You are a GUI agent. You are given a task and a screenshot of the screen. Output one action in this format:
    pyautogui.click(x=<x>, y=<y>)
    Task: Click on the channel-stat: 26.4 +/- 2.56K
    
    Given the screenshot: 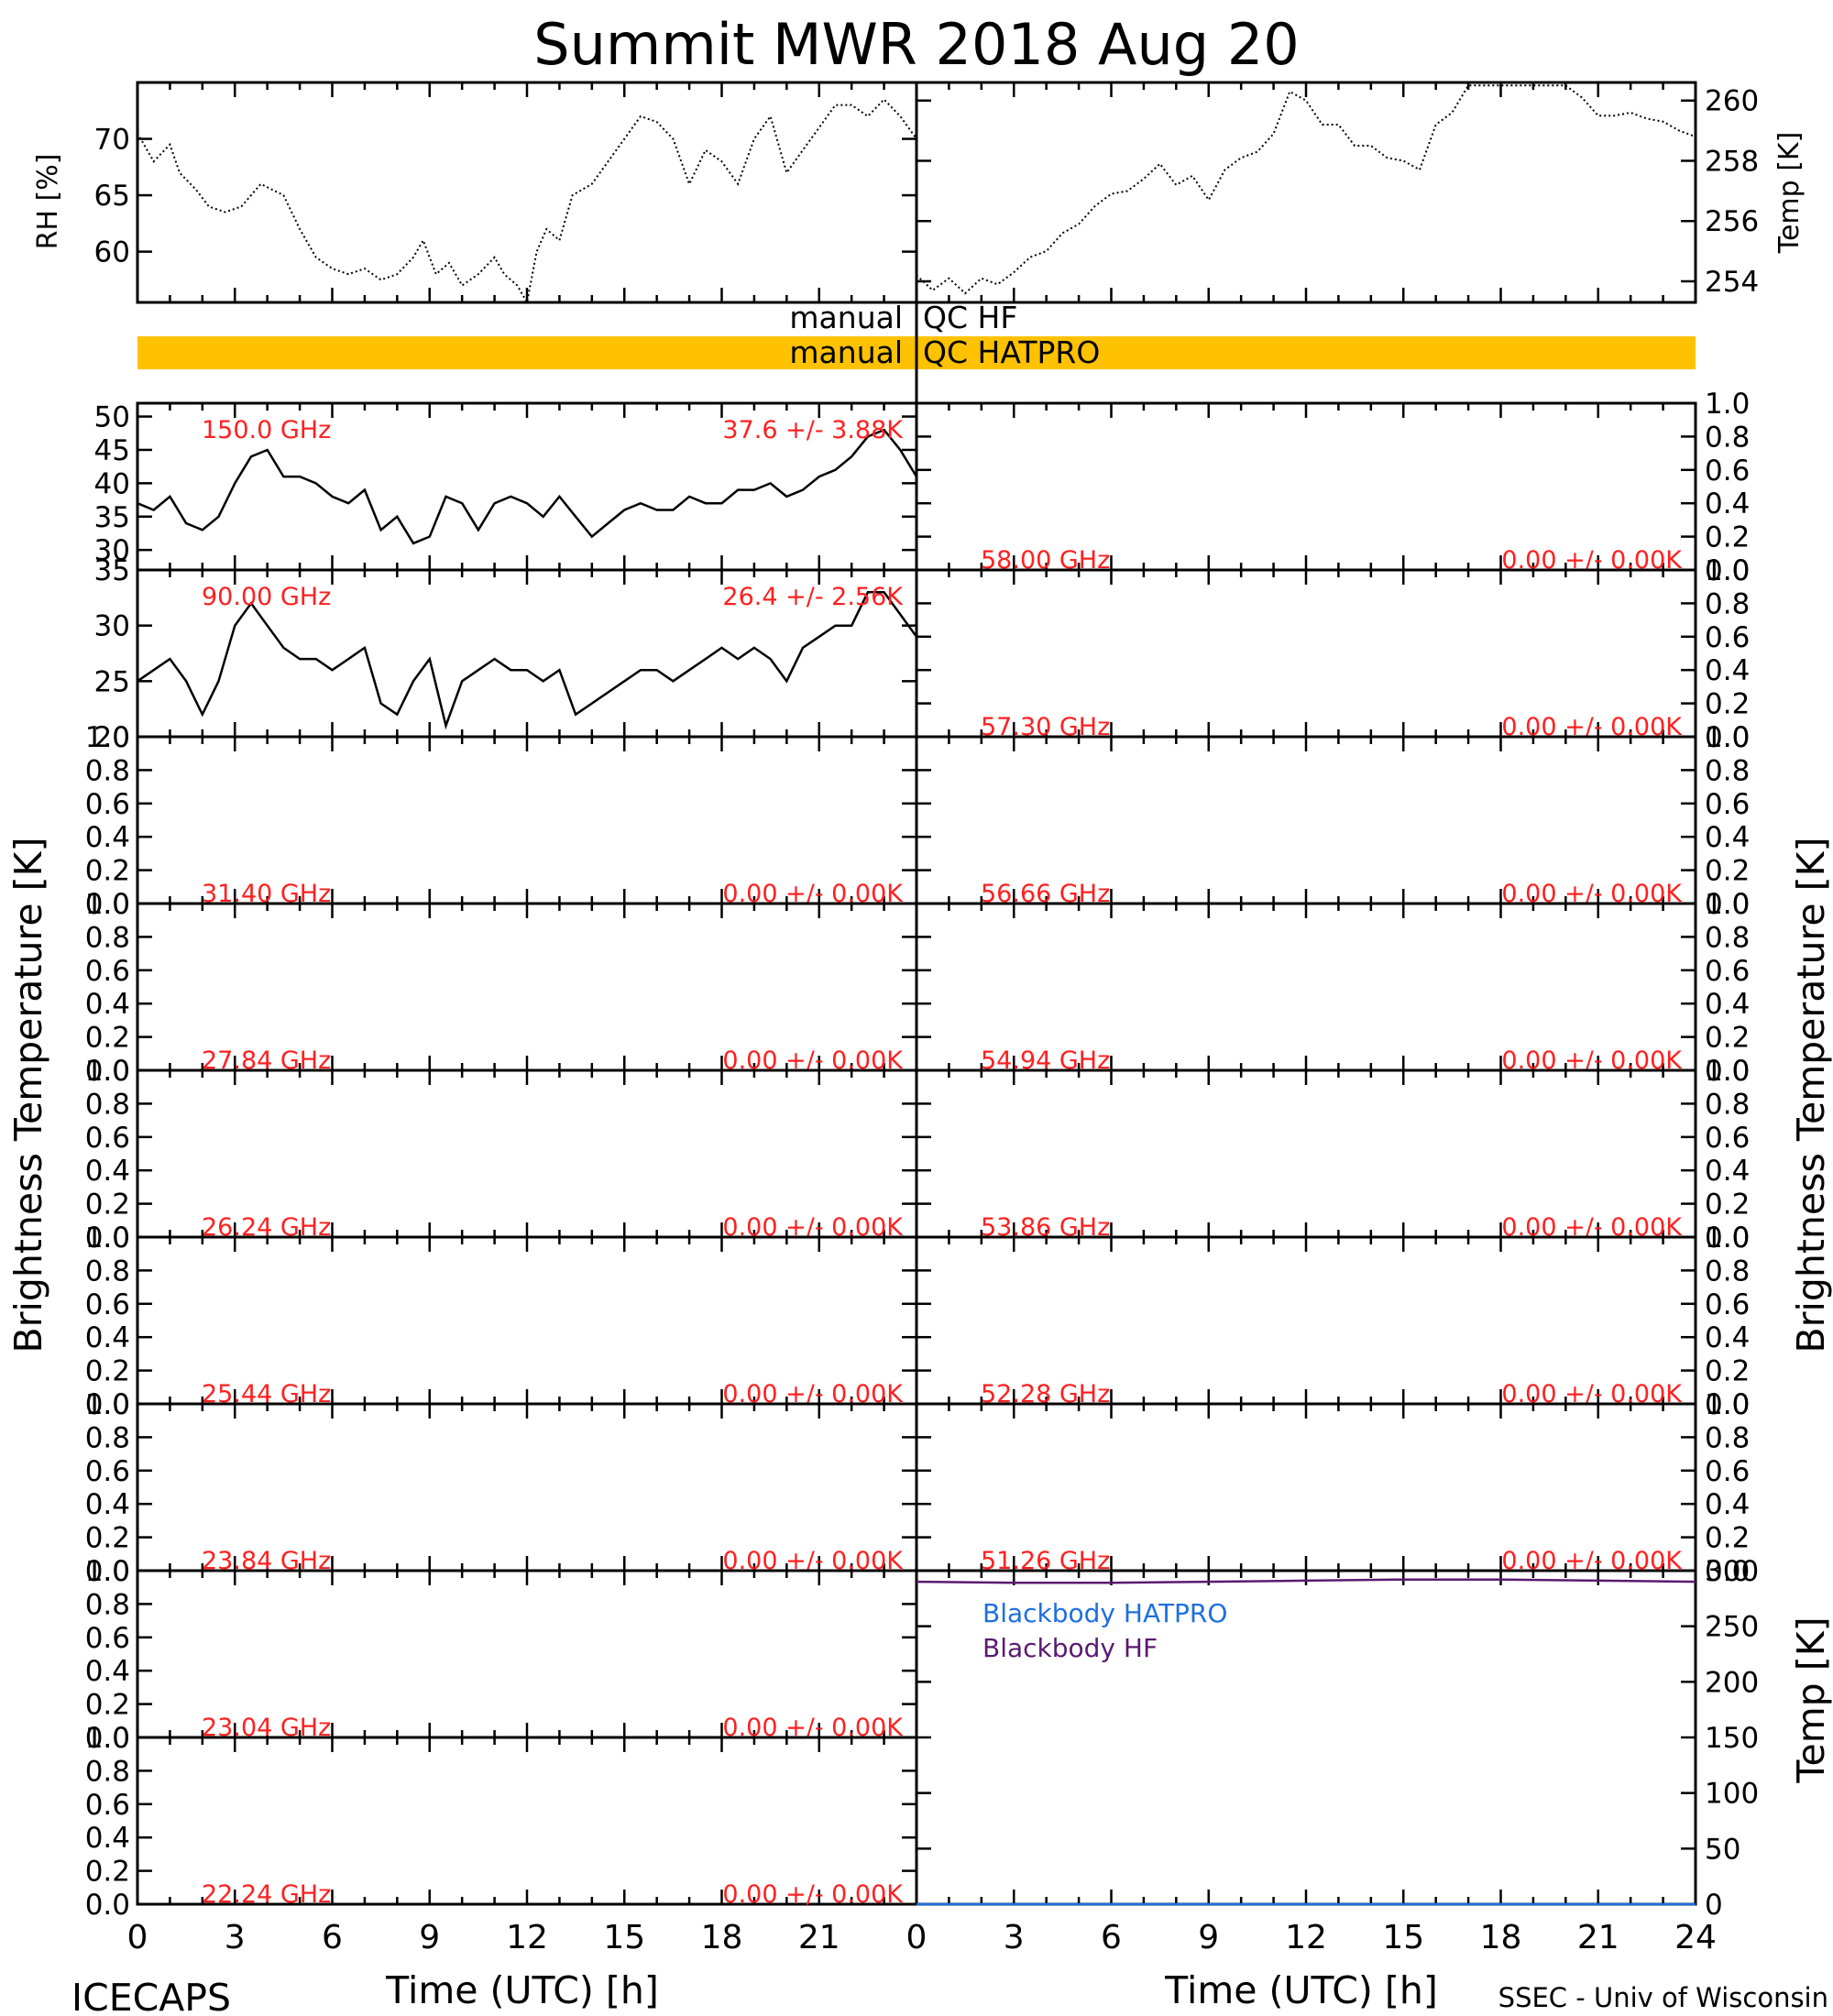 What is the action you would take?
    pyautogui.click(x=813, y=597)
    